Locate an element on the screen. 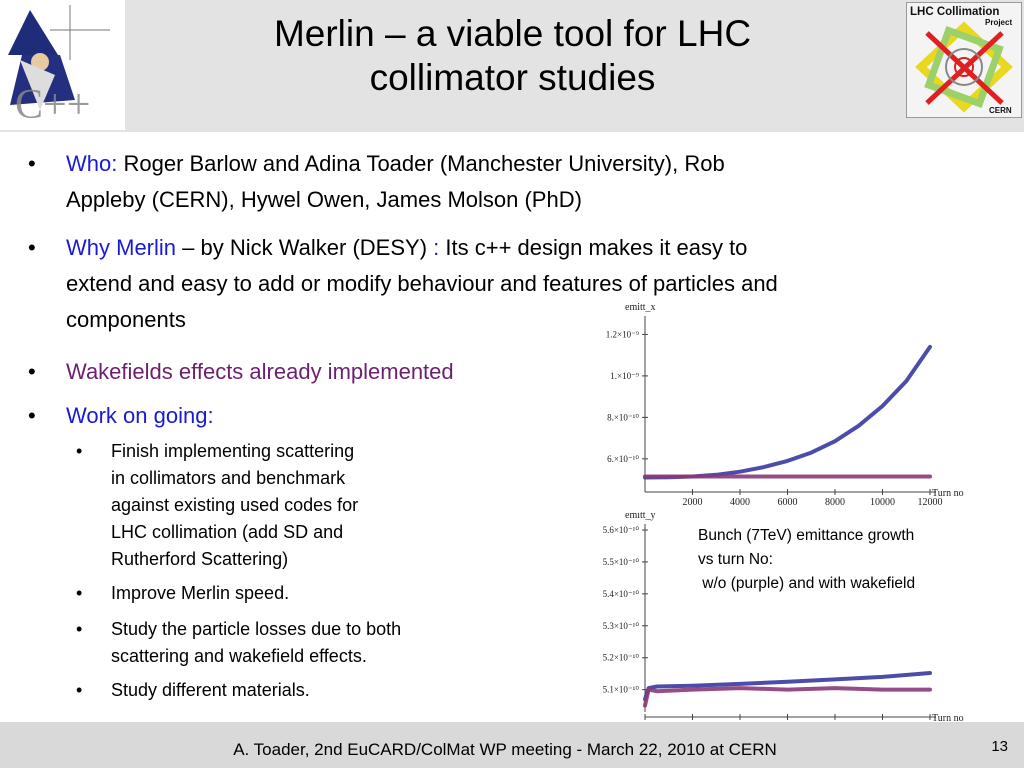 The width and height of the screenshot is (1024, 768). who-label: Who: is located at coordinates (92, 163).